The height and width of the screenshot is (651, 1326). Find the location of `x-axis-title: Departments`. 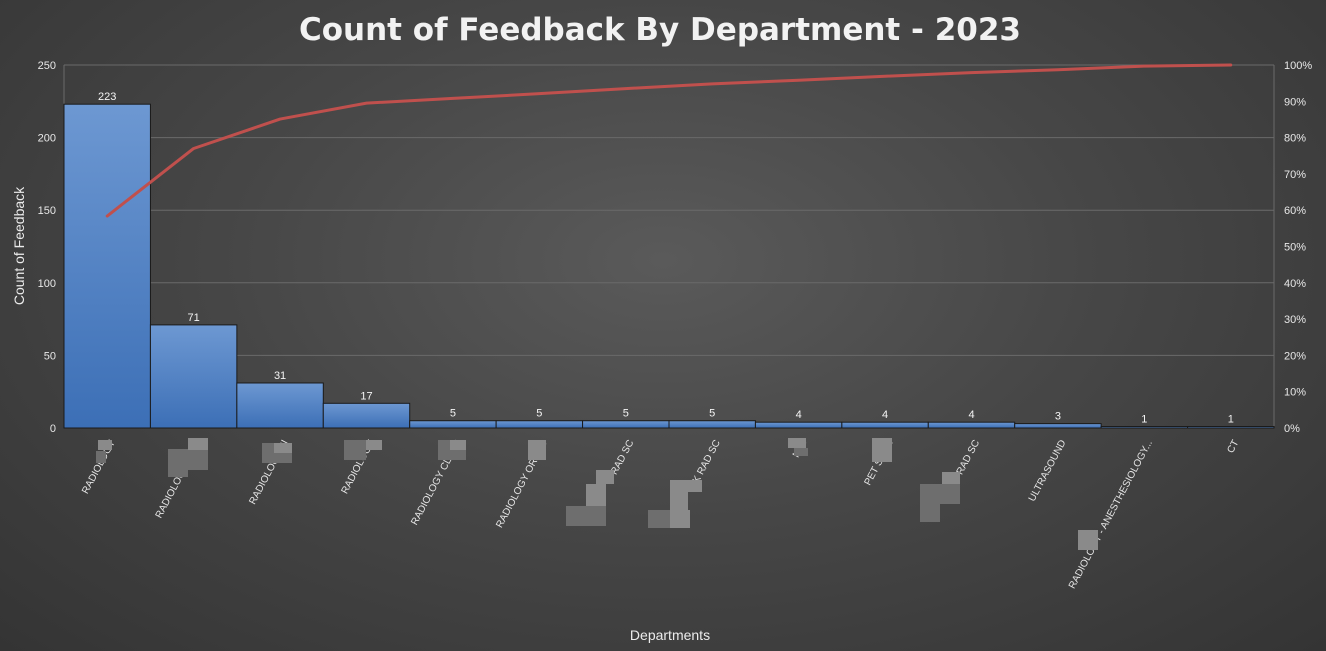

x-axis-title: Departments is located at coordinates (670, 635).